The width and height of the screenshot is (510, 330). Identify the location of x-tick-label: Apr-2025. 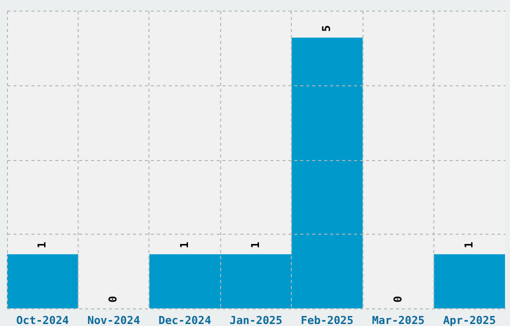
(469, 320).